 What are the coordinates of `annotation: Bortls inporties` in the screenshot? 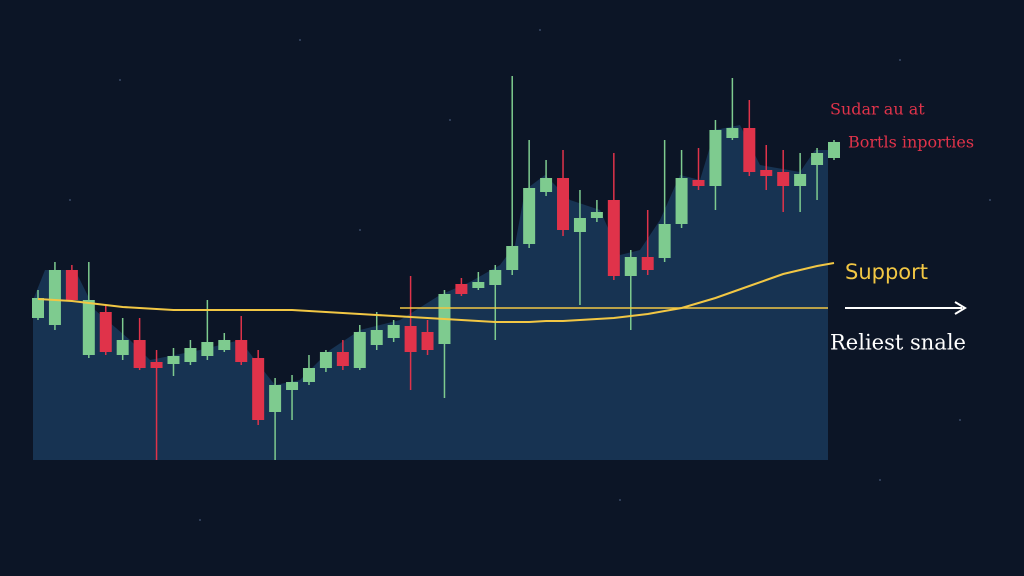 It's located at (911, 142).